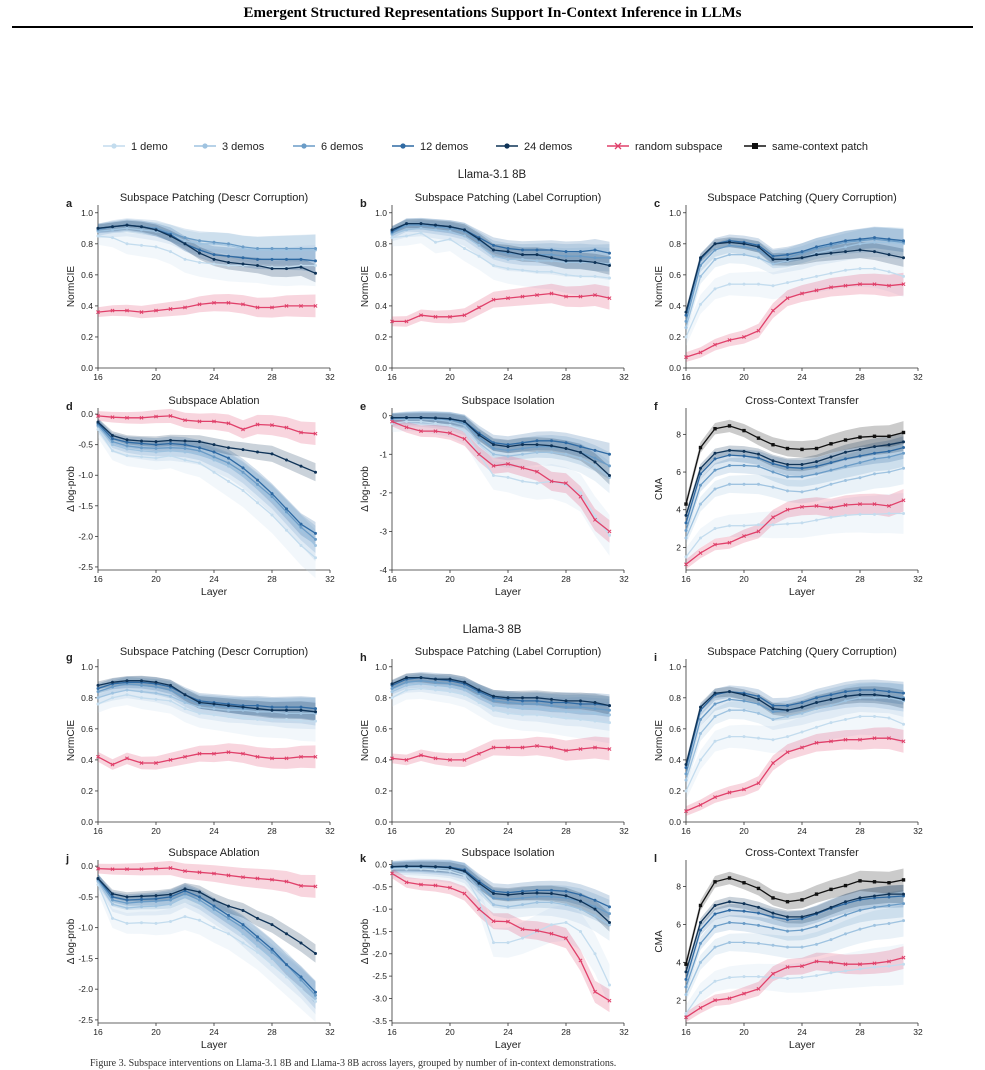  I want to click on panel-title: Subspace Isolation, so click(508, 401).